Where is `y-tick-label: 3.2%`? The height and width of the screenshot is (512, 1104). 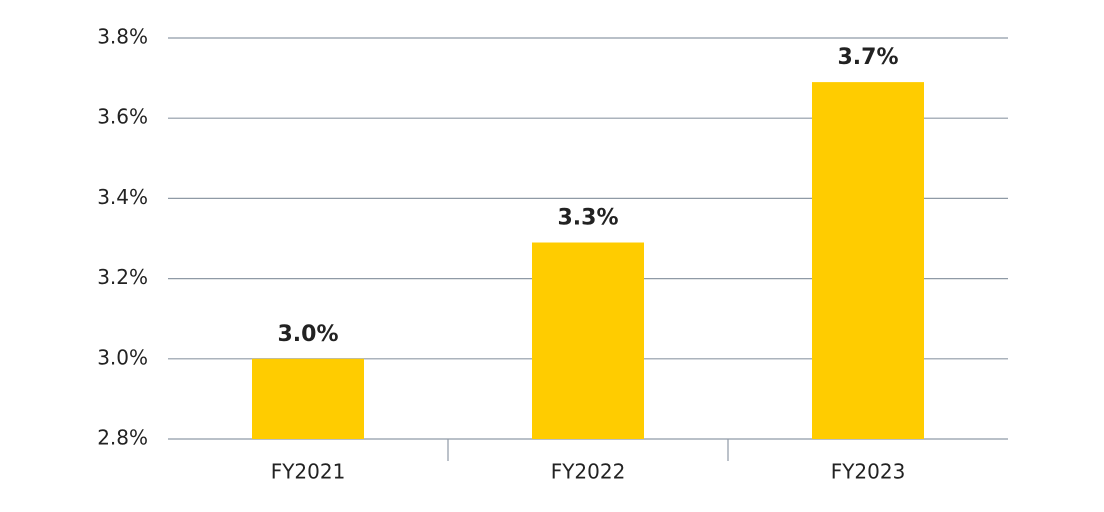 y-tick-label: 3.2% is located at coordinates (122, 277).